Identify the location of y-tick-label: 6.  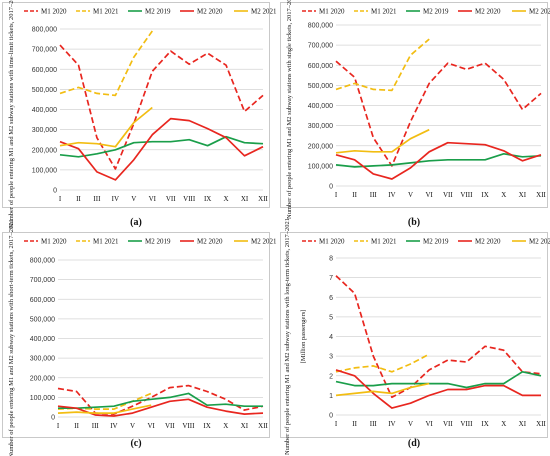
(331, 298).